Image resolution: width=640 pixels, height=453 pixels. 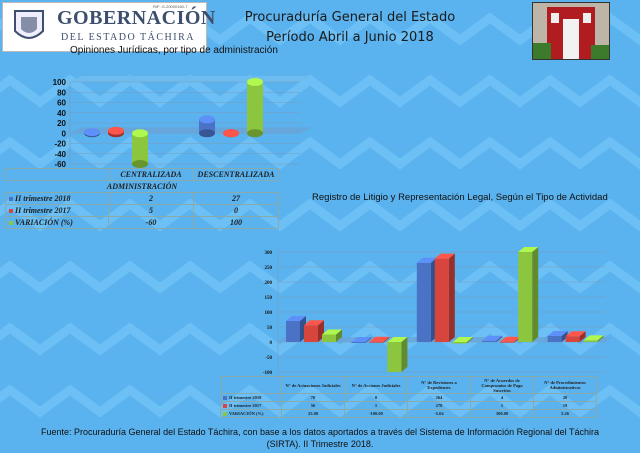 I want to click on chart2-tick-label: 50, so click(x=270, y=328).